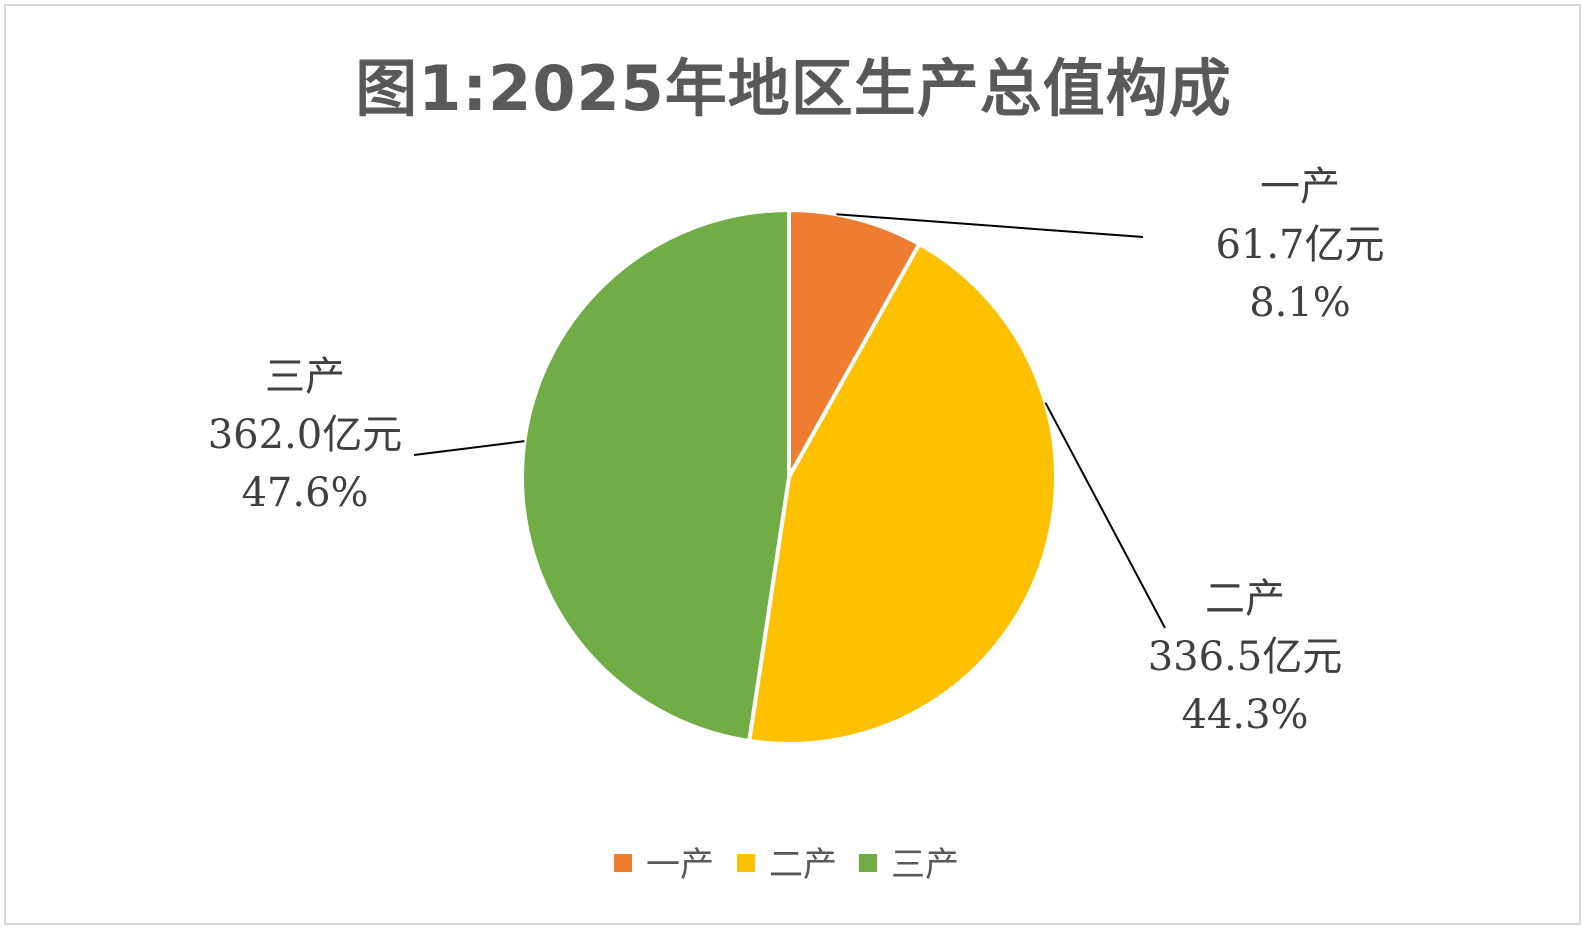  What do you see at coordinates (1244, 715) in the screenshot?
I see `data-label-percent-2: 44.3%` at bounding box center [1244, 715].